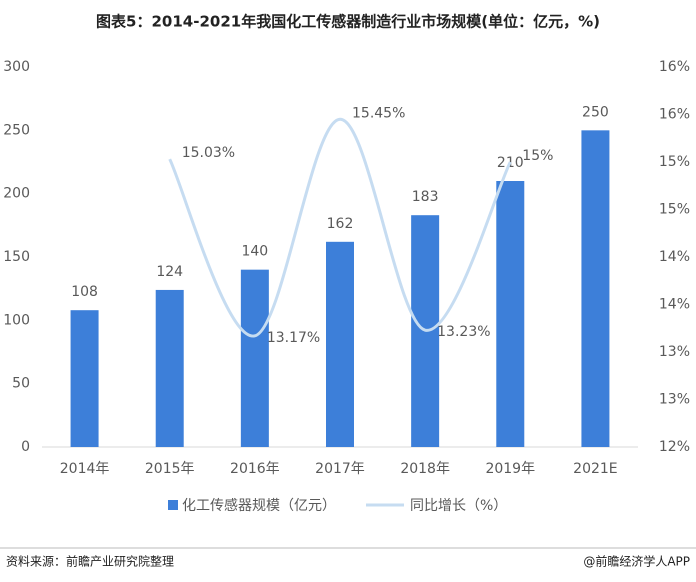 The image size is (696, 582). I want to click on x-tick-label: 2018年, so click(425, 469).